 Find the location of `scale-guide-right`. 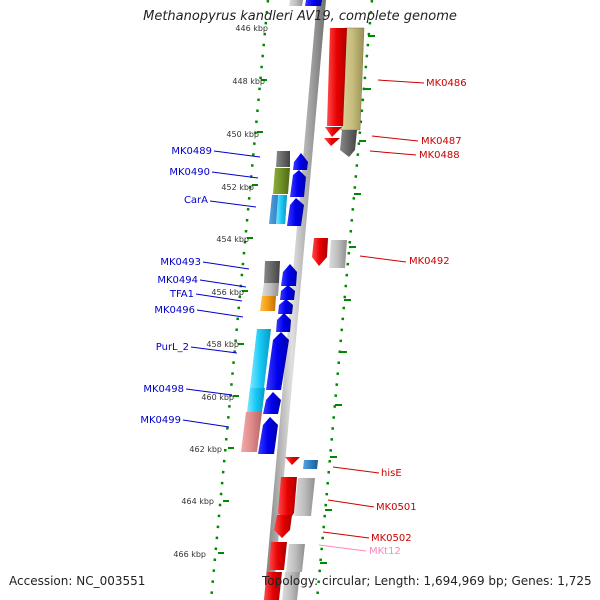

scale-guide-right is located at coordinates (344, 300).